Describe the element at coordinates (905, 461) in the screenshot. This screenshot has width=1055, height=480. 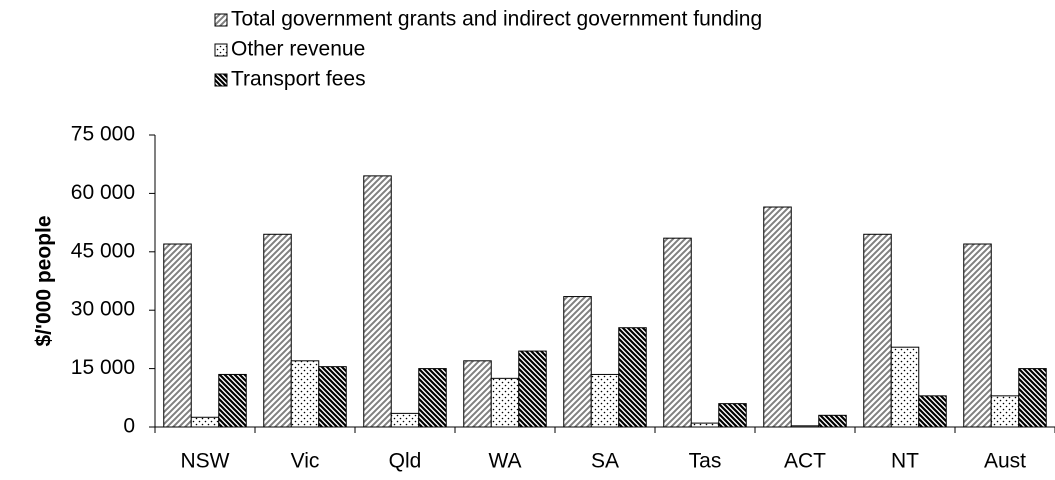
I see `x-tick-label: NT` at that location.